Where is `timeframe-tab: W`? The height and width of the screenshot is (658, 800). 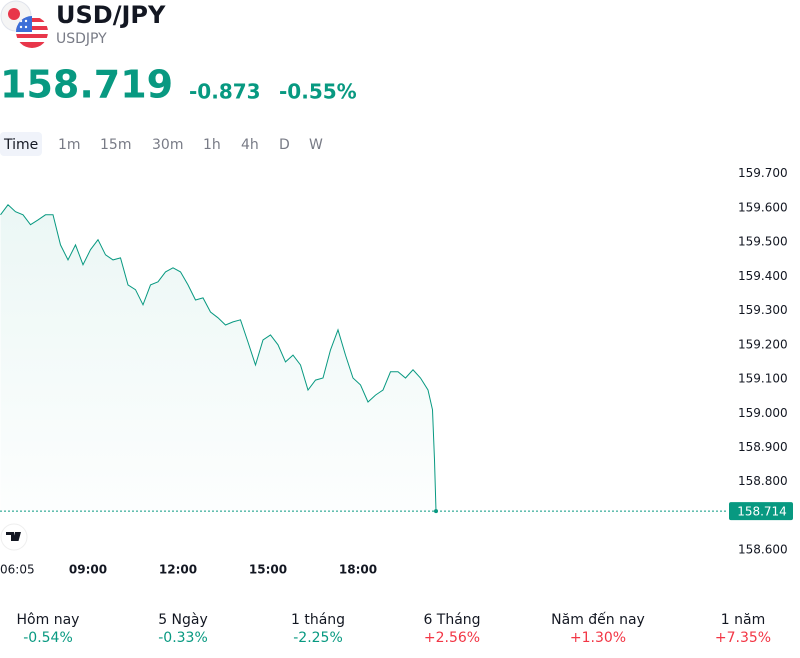
timeframe-tab: W is located at coordinates (316, 145).